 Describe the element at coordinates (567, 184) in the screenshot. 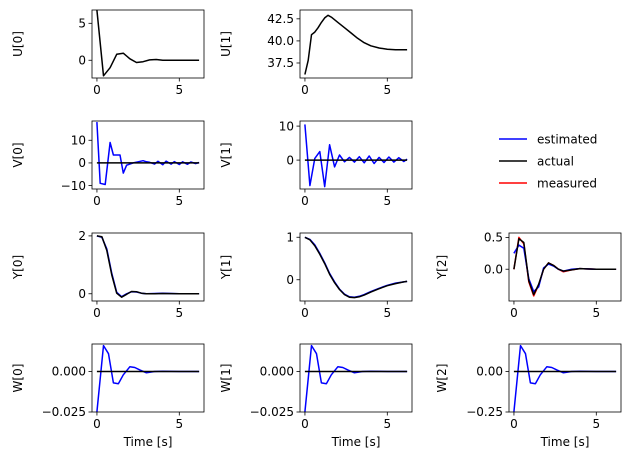

I see `legend-label: measured` at that location.